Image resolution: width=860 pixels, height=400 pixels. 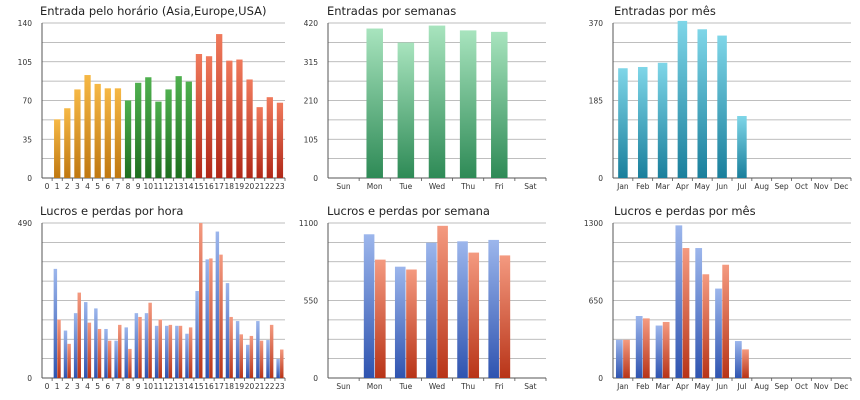 I want to click on y-tick-label: 210, so click(x=311, y=101).